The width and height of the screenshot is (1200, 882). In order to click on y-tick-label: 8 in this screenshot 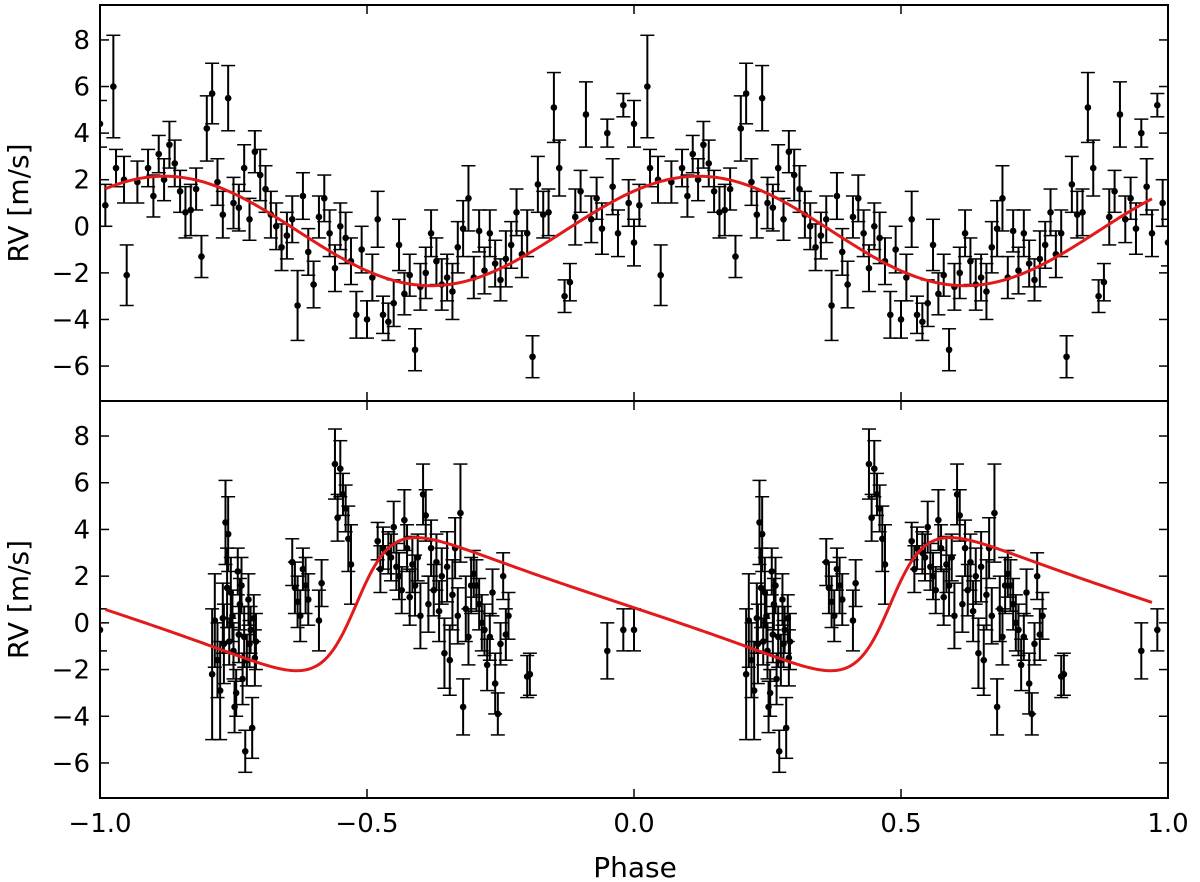, I will do `click(81, 41)`.